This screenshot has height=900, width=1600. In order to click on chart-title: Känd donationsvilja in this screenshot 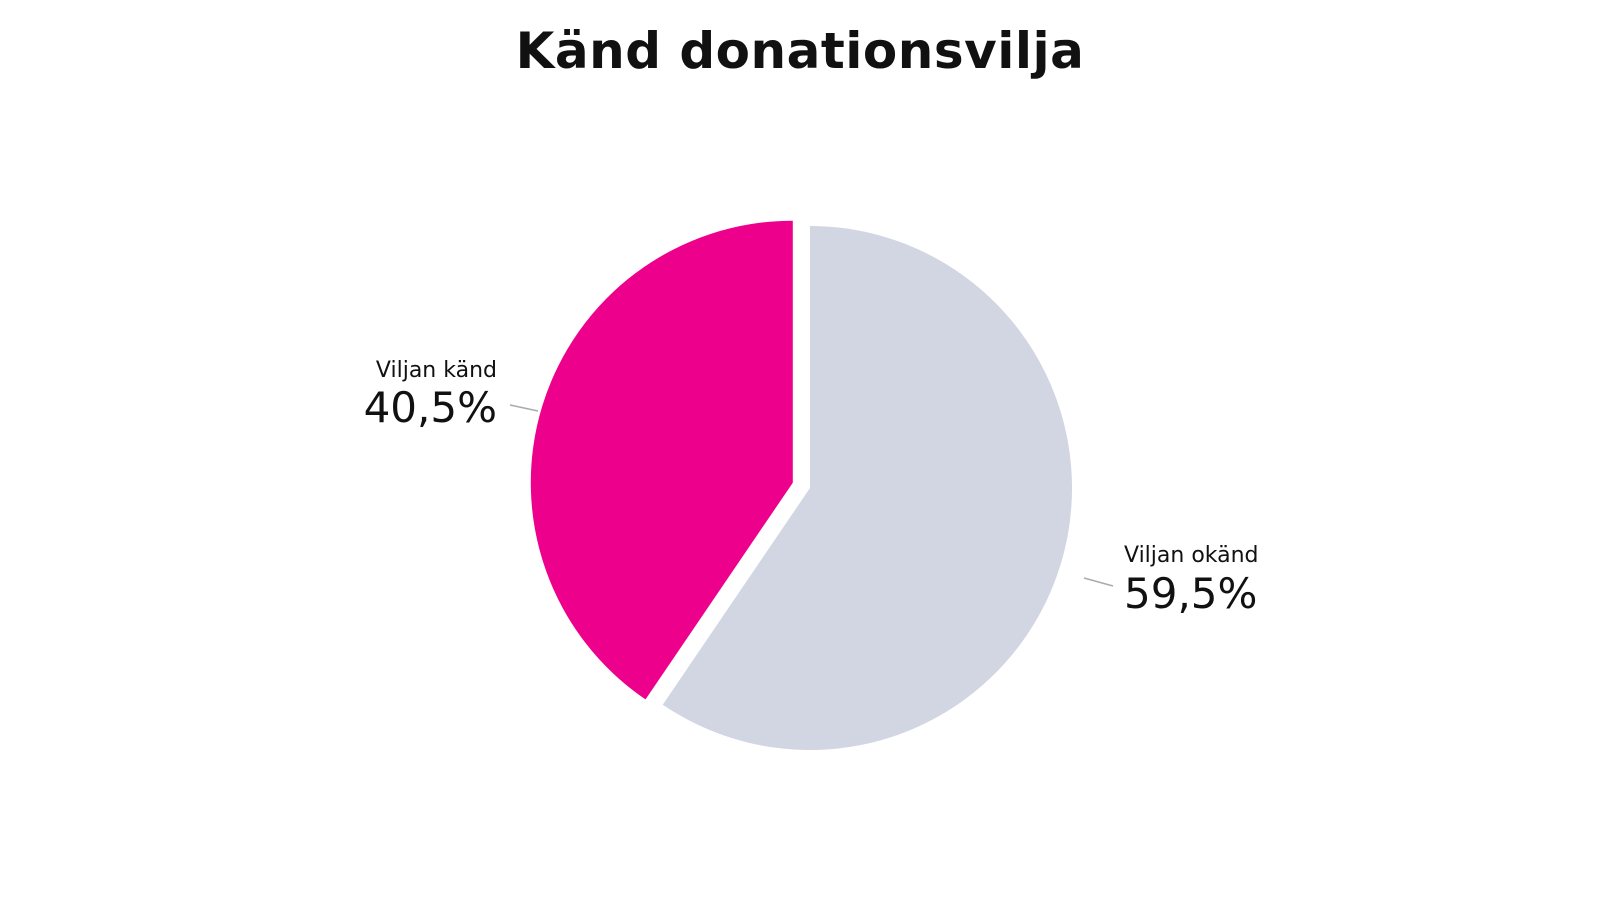, I will do `click(800, 51)`.